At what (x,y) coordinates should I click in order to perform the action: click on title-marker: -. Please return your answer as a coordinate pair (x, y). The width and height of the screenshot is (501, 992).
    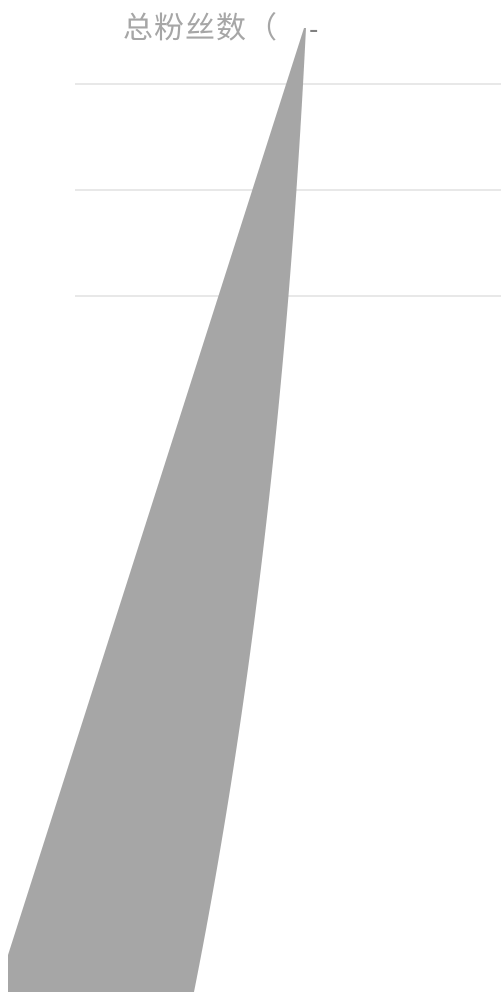
    Looking at the image, I should click on (313, 30).